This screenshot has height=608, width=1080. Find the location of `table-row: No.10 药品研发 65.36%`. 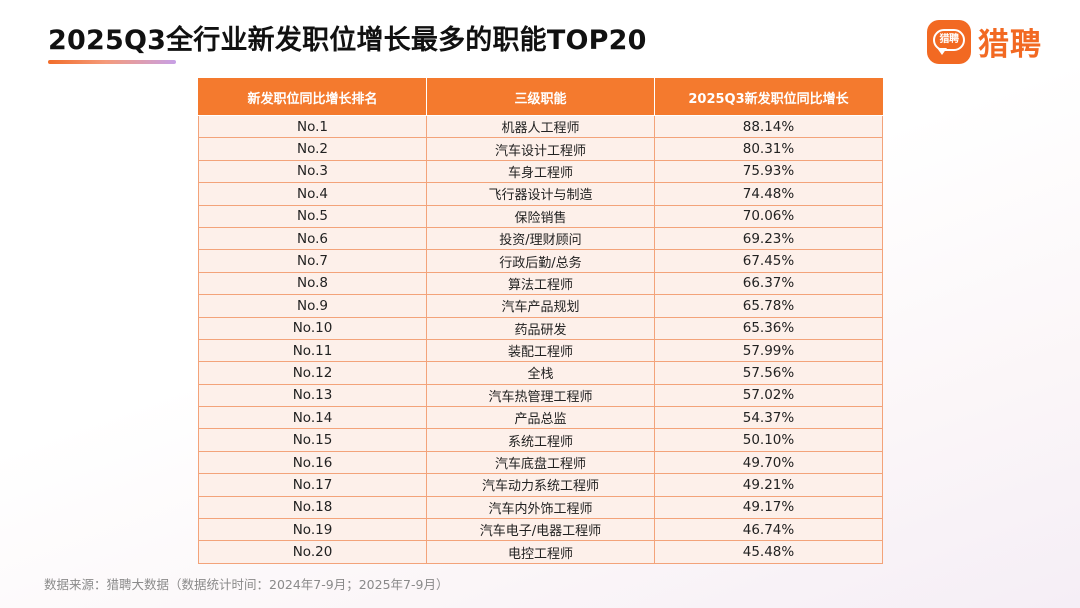

table-row: No.10 药品研发 65.36% is located at coordinates (540, 328).